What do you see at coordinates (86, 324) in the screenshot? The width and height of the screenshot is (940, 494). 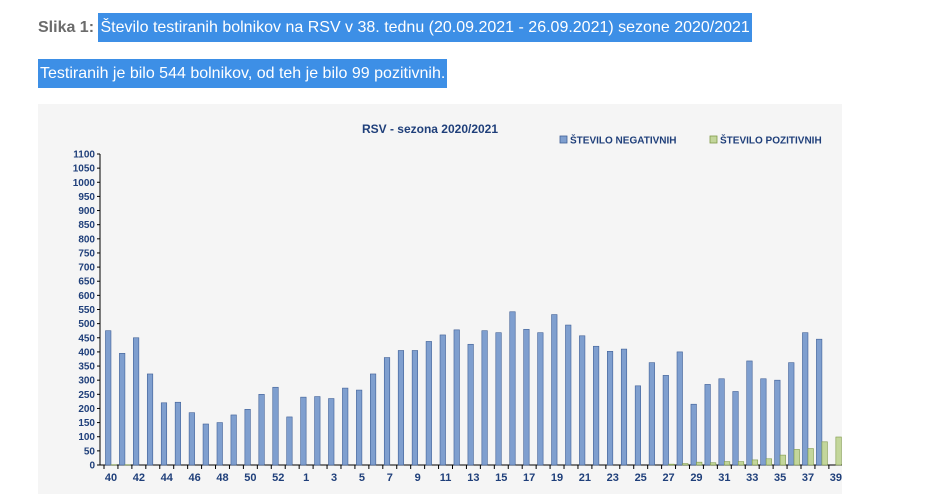 I see `y-tick-label: 500` at bounding box center [86, 324].